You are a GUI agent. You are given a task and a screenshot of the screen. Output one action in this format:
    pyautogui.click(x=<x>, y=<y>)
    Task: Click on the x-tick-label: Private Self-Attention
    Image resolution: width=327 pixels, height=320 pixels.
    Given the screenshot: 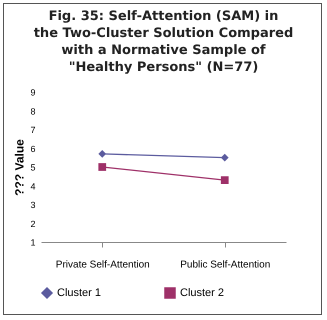 What is the action you would take?
    pyautogui.click(x=103, y=265)
    